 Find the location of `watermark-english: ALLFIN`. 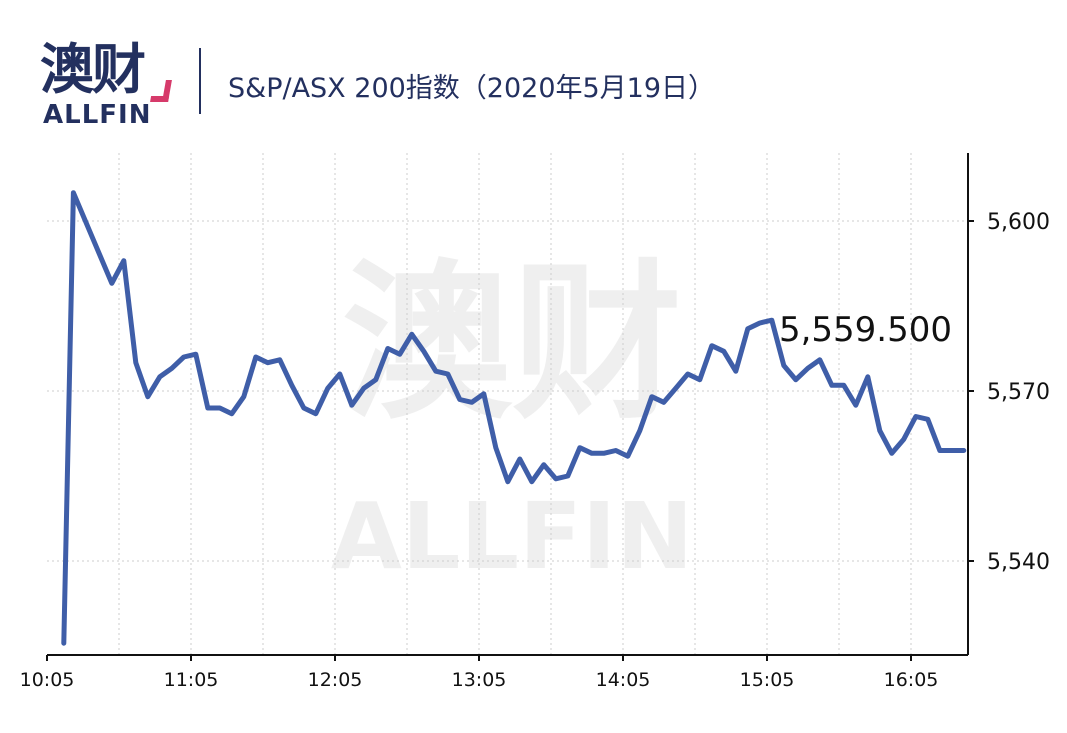

watermark-english: ALLFIN is located at coordinates (512, 536).